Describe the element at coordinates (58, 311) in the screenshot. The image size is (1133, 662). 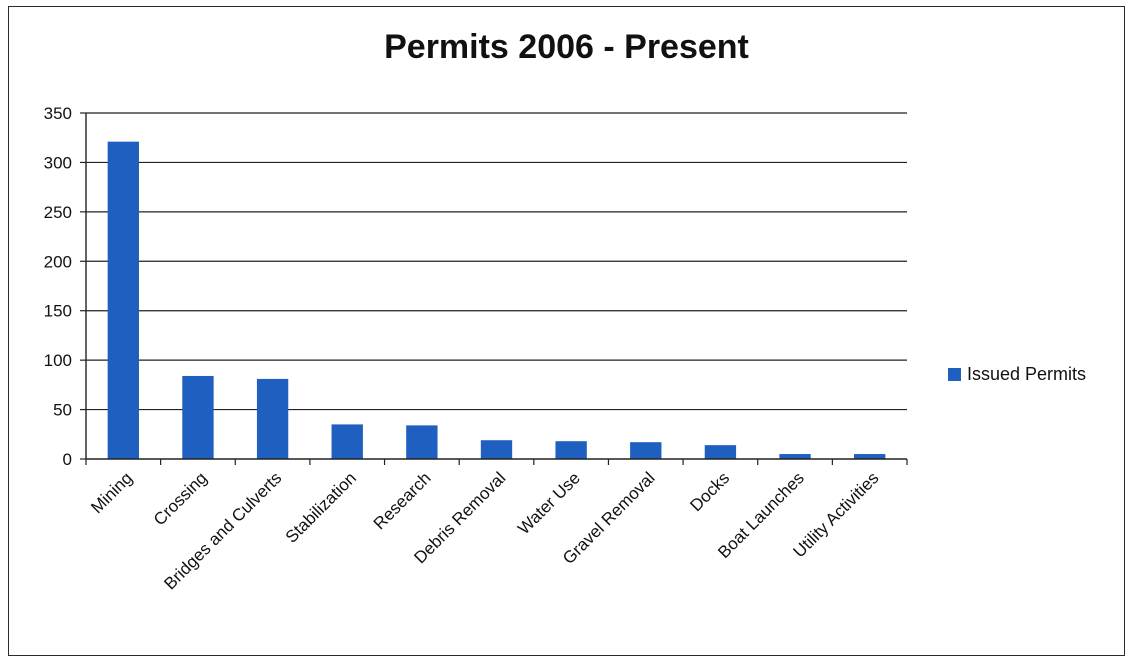
I see `y-tick-label: 150` at that location.